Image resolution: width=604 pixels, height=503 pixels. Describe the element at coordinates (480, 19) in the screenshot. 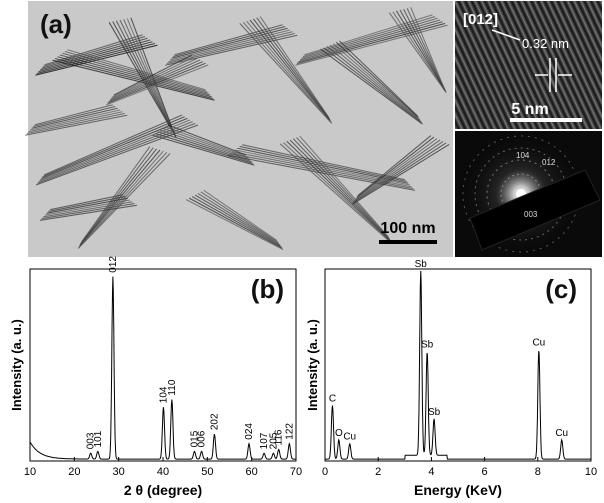

I see `hrtem-direction: [012]` at that location.